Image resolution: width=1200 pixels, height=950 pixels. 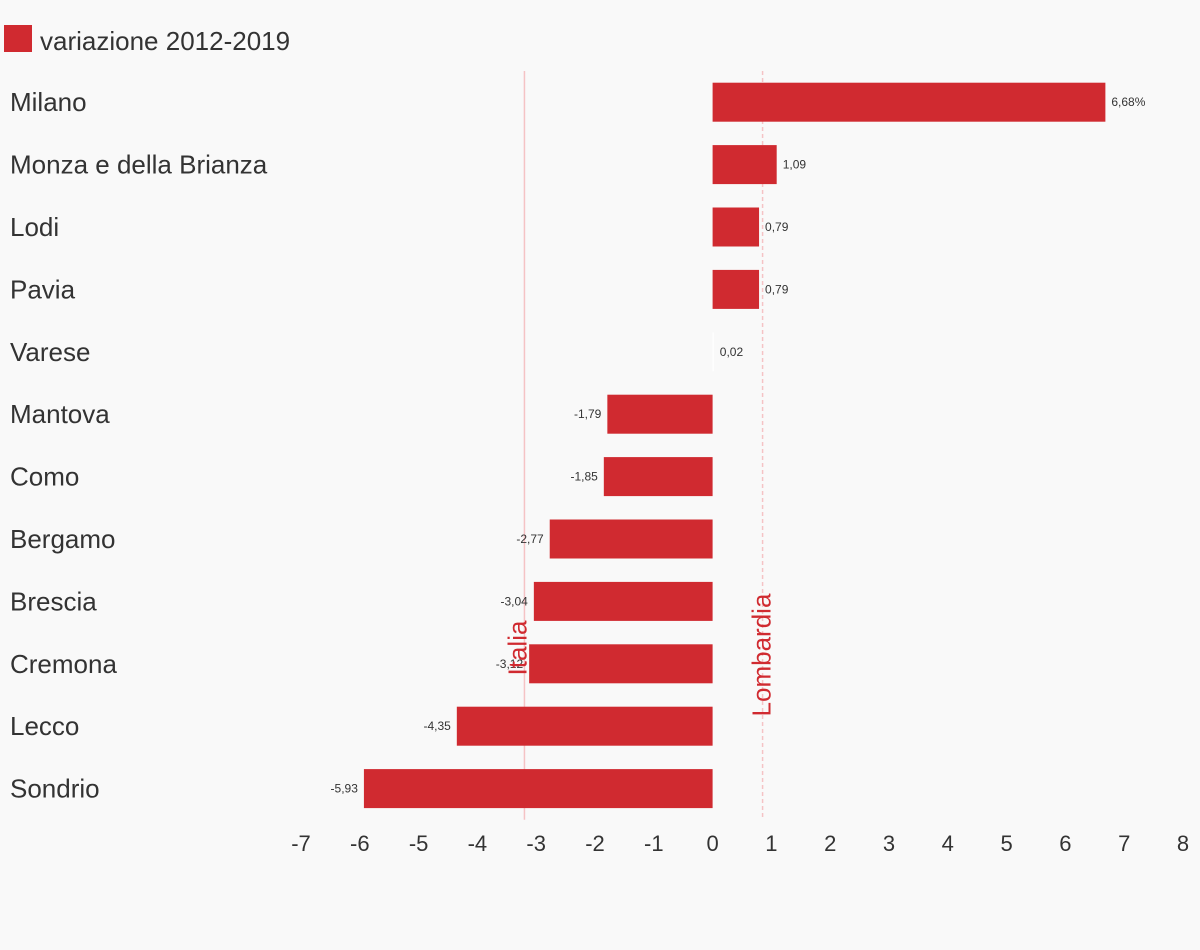 What do you see at coordinates (43, 289) in the screenshot?
I see `category-label: Pavia` at bounding box center [43, 289].